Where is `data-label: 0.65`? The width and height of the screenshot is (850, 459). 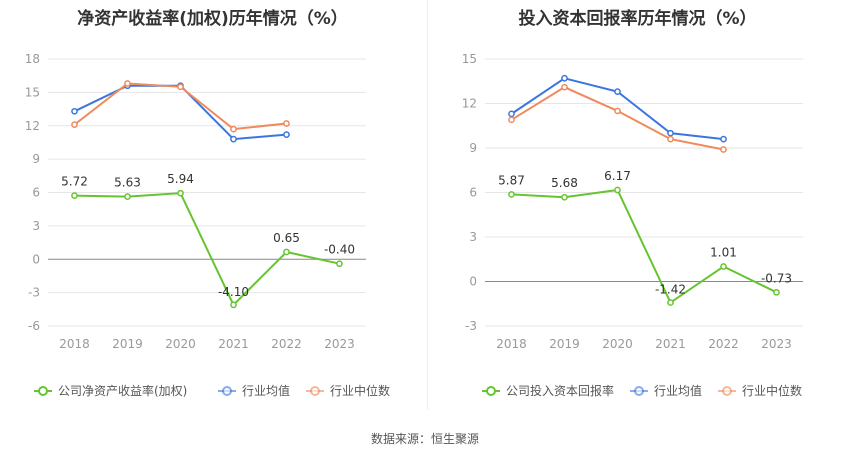 data-label: 0.65 is located at coordinates (286, 238).